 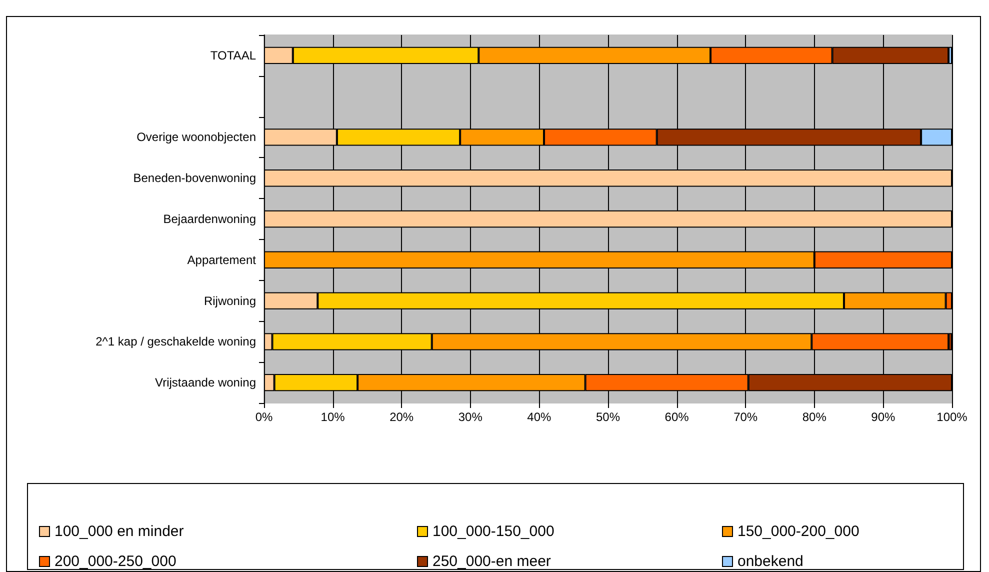 What do you see at coordinates (539, 417) in the screenshot?
I see `x-tick-label: 40%` at bounding box center [539, 417].